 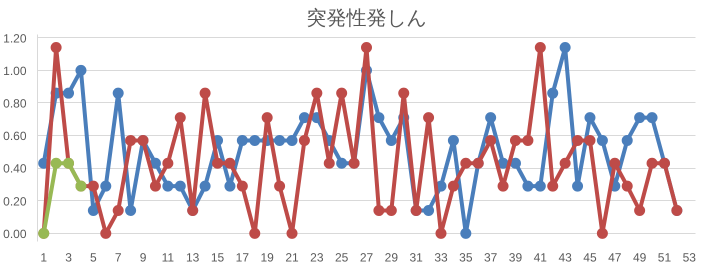 What do you see at coordinates (15, 233) in the screenshot?
I see `y-tick-label: 0.00` at bounding box center [15, 233].